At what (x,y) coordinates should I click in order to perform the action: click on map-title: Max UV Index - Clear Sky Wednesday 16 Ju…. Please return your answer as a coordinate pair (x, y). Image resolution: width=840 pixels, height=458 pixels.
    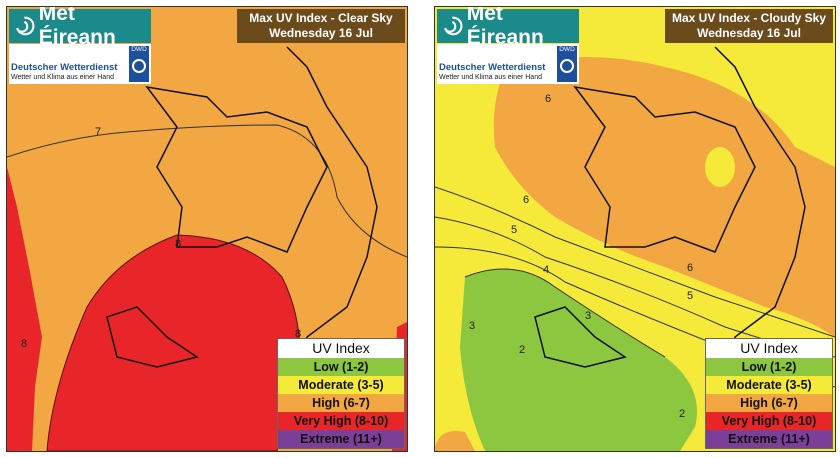
    Looking at the image, I should click on (321, 26).